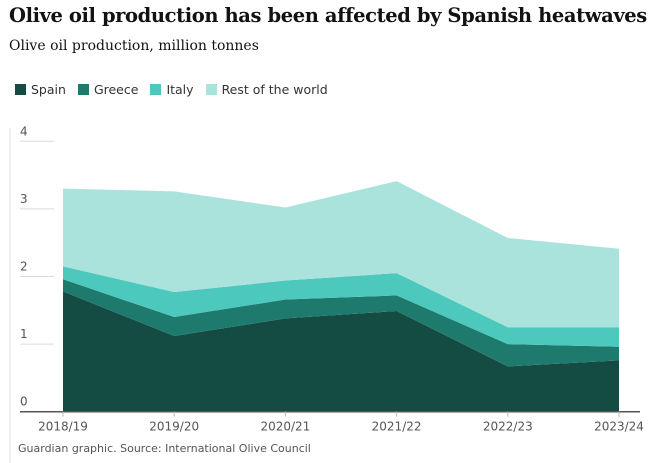  I want to click on legend-label: Italy, so click(180, 89).